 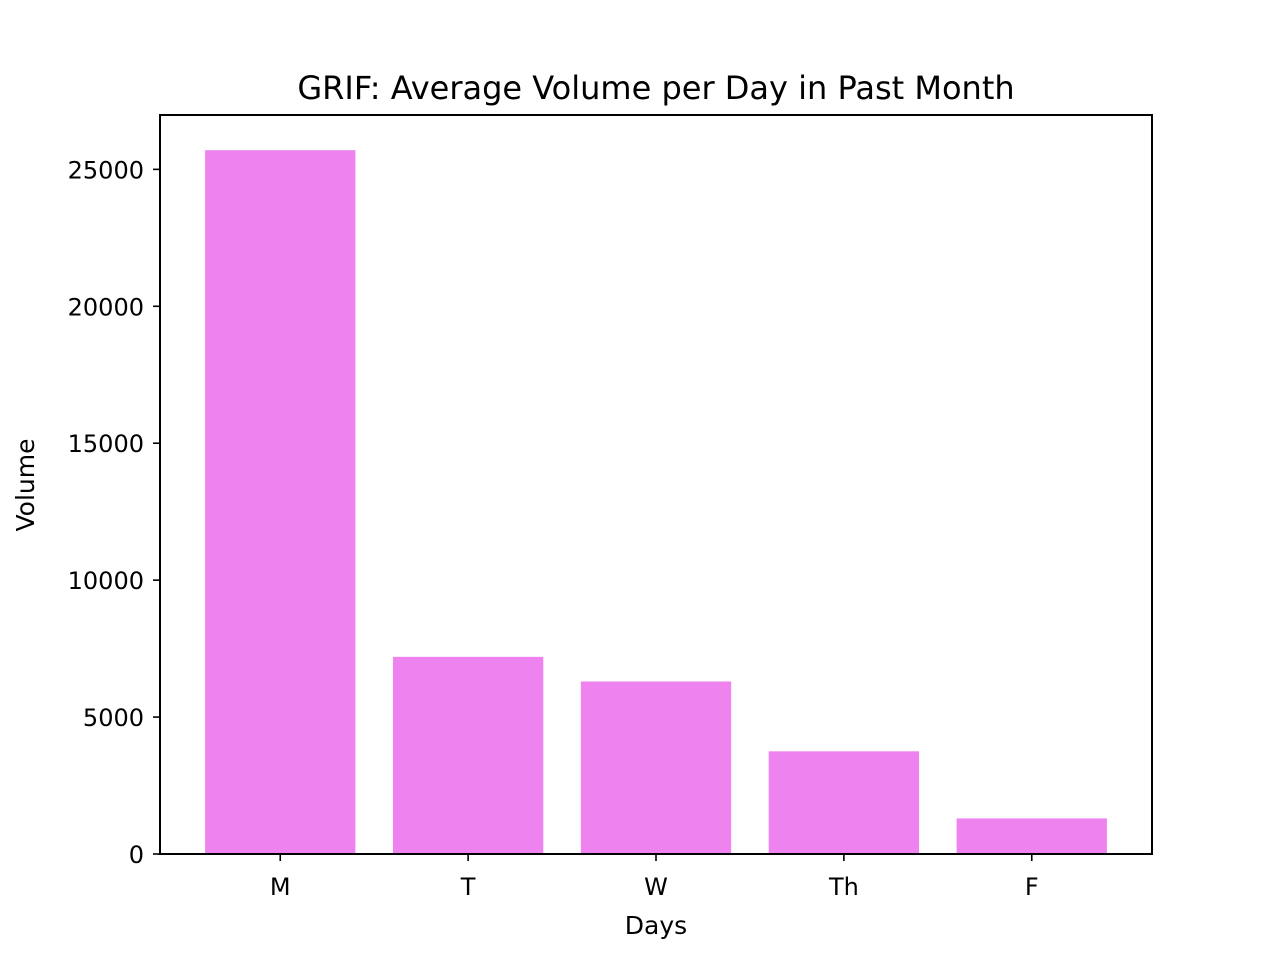 I want to click on x-tick-label: F, so click(x=1032, y=887).